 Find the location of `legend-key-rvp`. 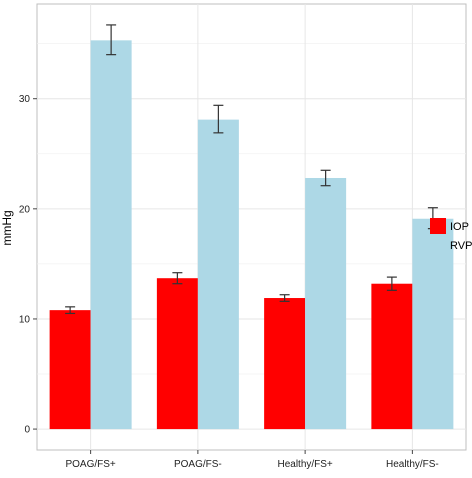

legend-key-rvp is located at coordinates (438, 245).